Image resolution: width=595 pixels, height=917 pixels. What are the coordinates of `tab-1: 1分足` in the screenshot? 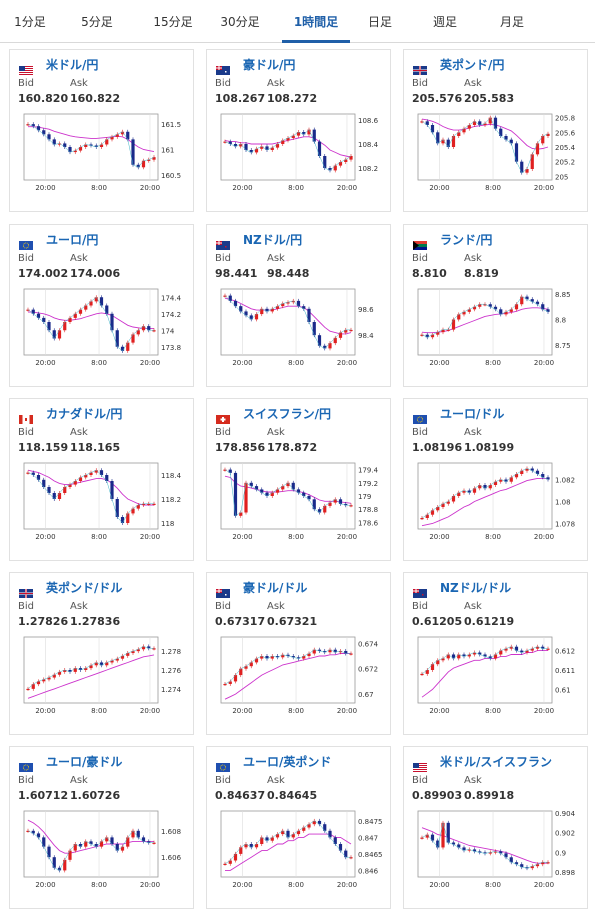 It's located at (30, 22).